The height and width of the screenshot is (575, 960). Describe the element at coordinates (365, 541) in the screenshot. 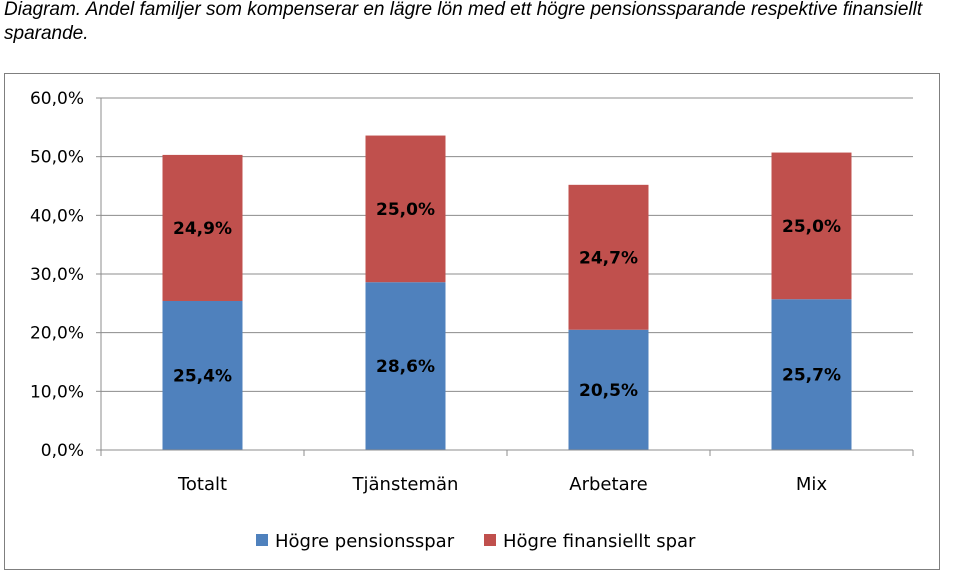

I see `legend-label: Högre pensionsspar` at that location.